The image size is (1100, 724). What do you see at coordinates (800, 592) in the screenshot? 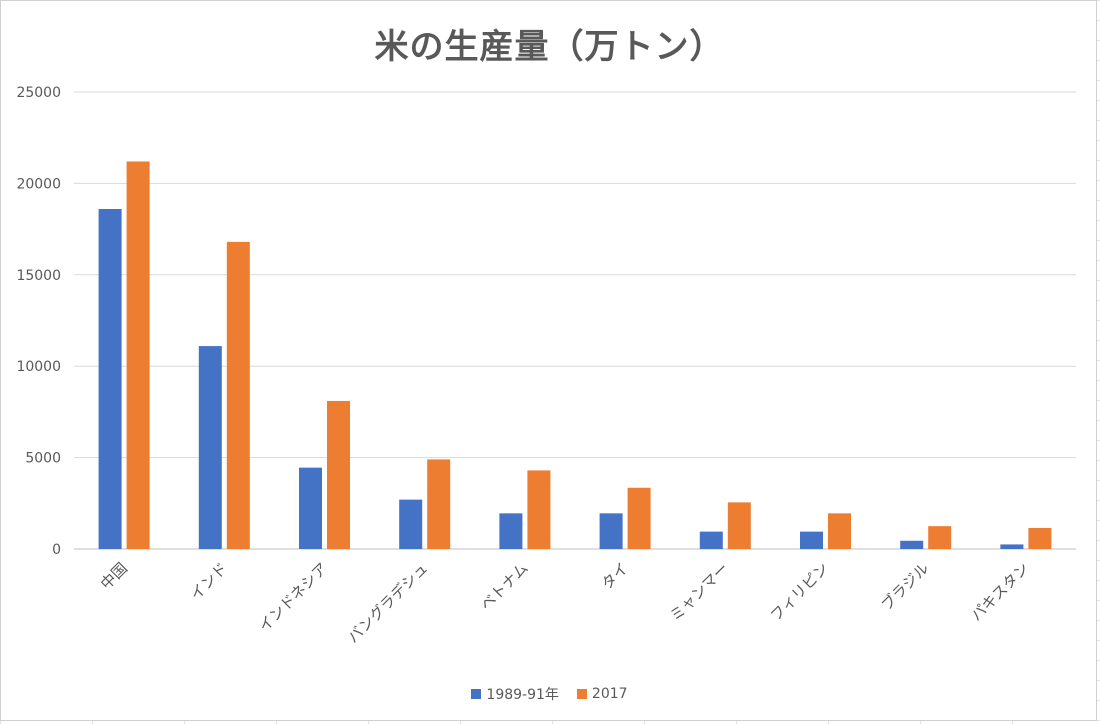
I see `x-category-label: フィリピン` at bounding box center [800, 592].